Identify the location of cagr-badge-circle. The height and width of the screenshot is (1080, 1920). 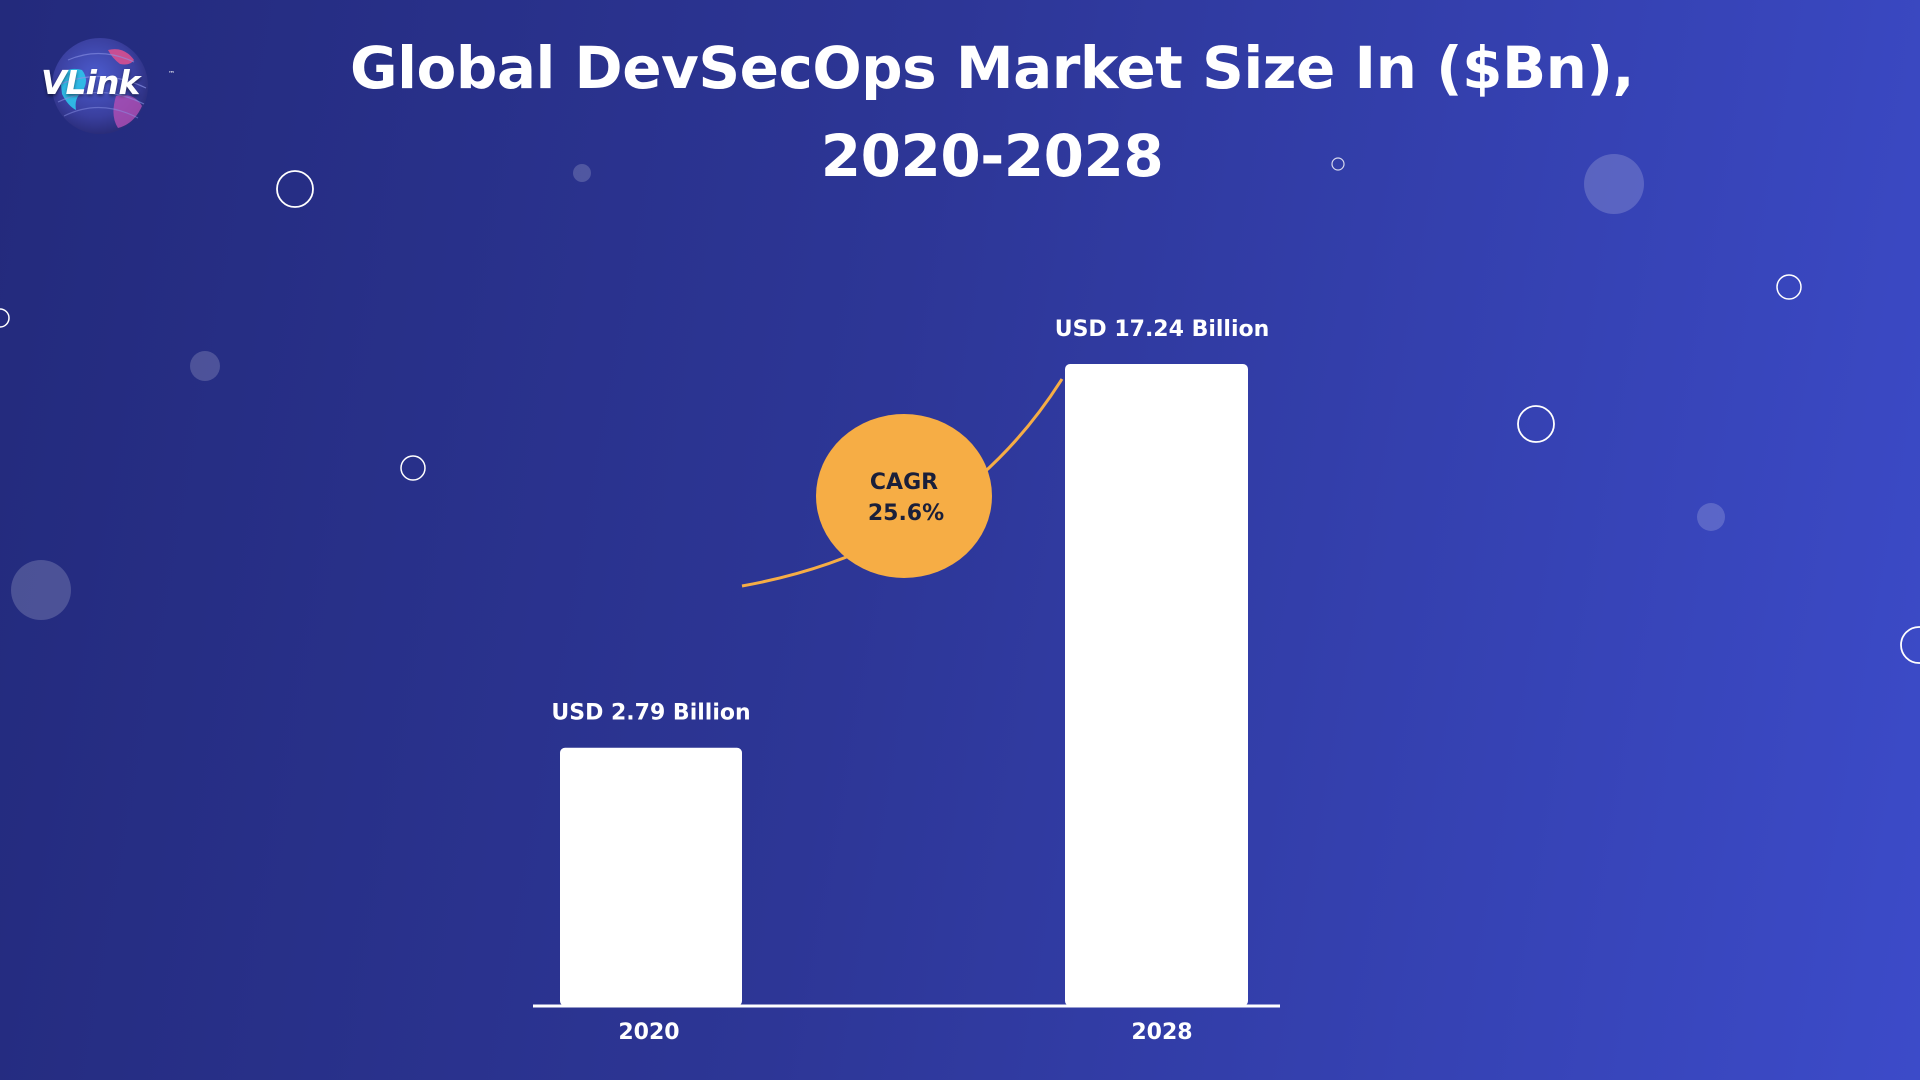
(904, 496).